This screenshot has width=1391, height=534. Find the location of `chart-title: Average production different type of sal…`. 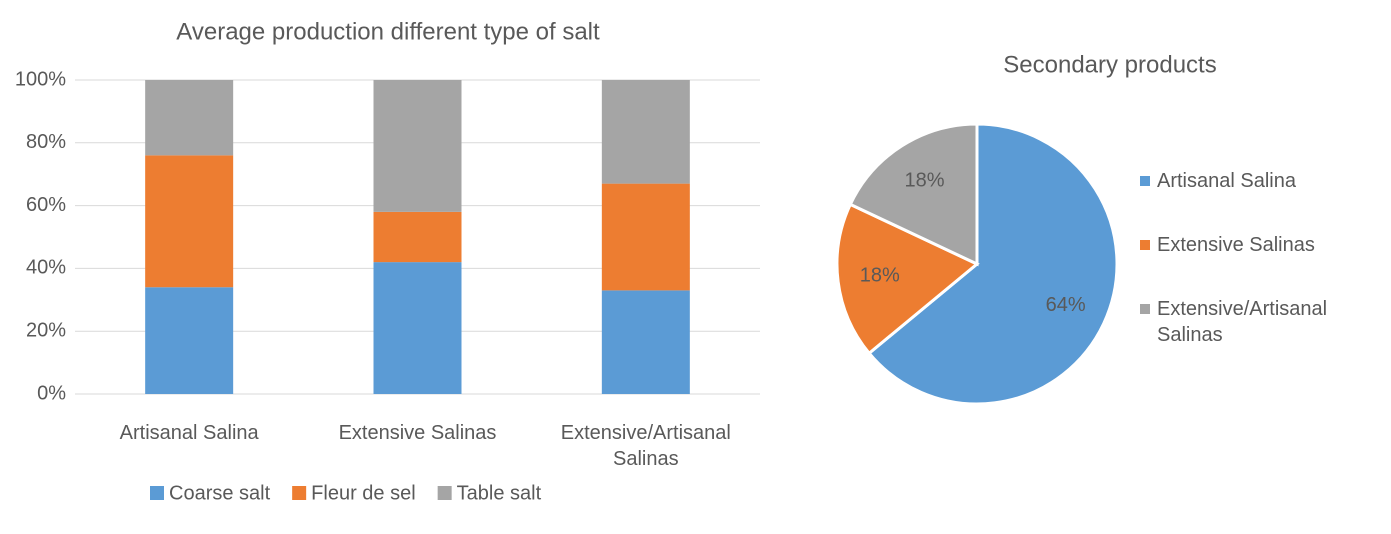

chart-title: Average production different type of sal… is located at coordinates (388, 31).